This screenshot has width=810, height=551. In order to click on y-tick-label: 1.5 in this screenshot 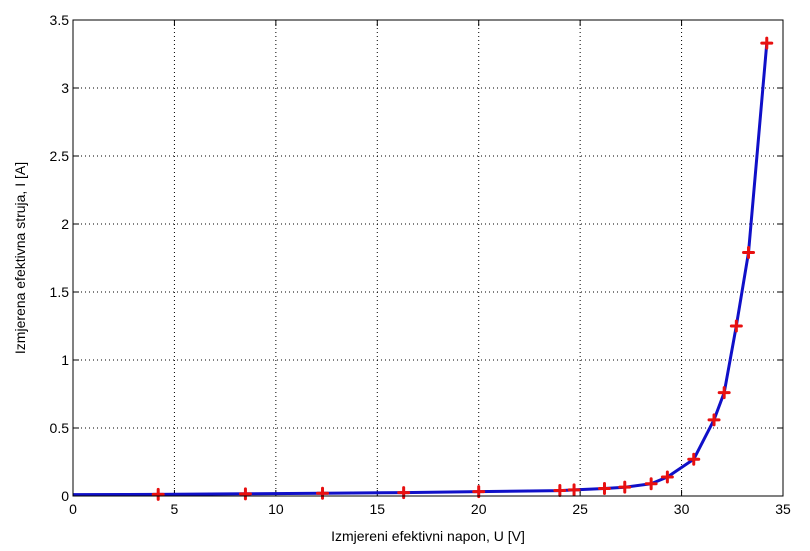, I will do `click(60, 292)`.